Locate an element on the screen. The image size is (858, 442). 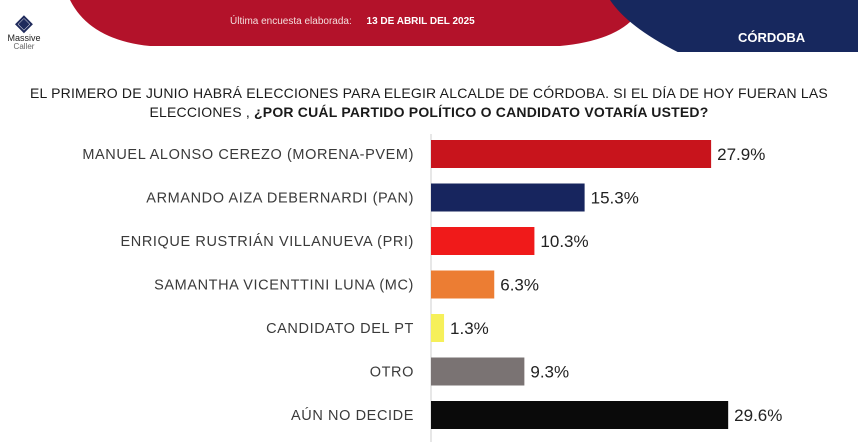
category-label: AÚN NO DECIDE is located at coordinates (352, 415).